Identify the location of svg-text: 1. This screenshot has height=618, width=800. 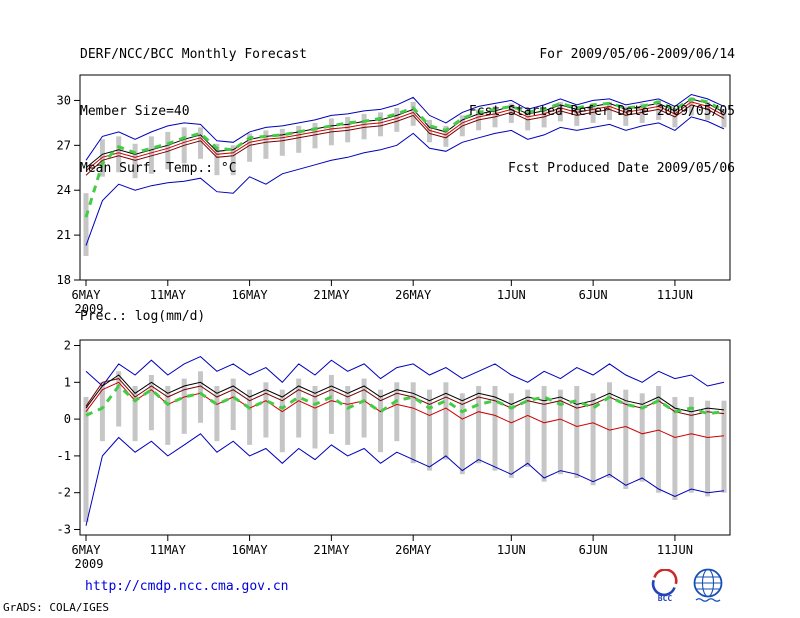
(67, 382).